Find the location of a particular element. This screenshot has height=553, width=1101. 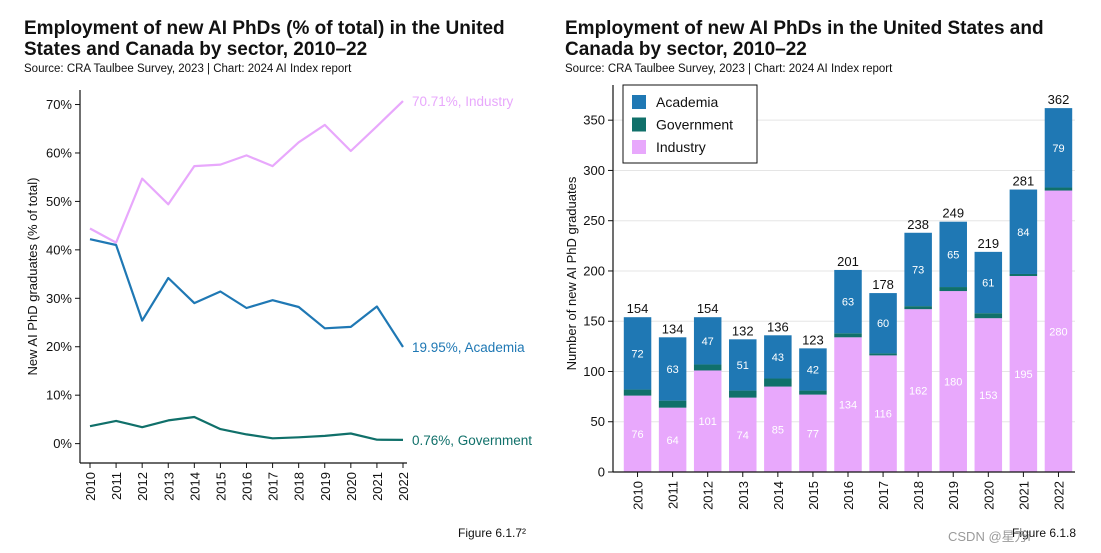

y-tick-label: 50 is located at coordinates (598, 421).